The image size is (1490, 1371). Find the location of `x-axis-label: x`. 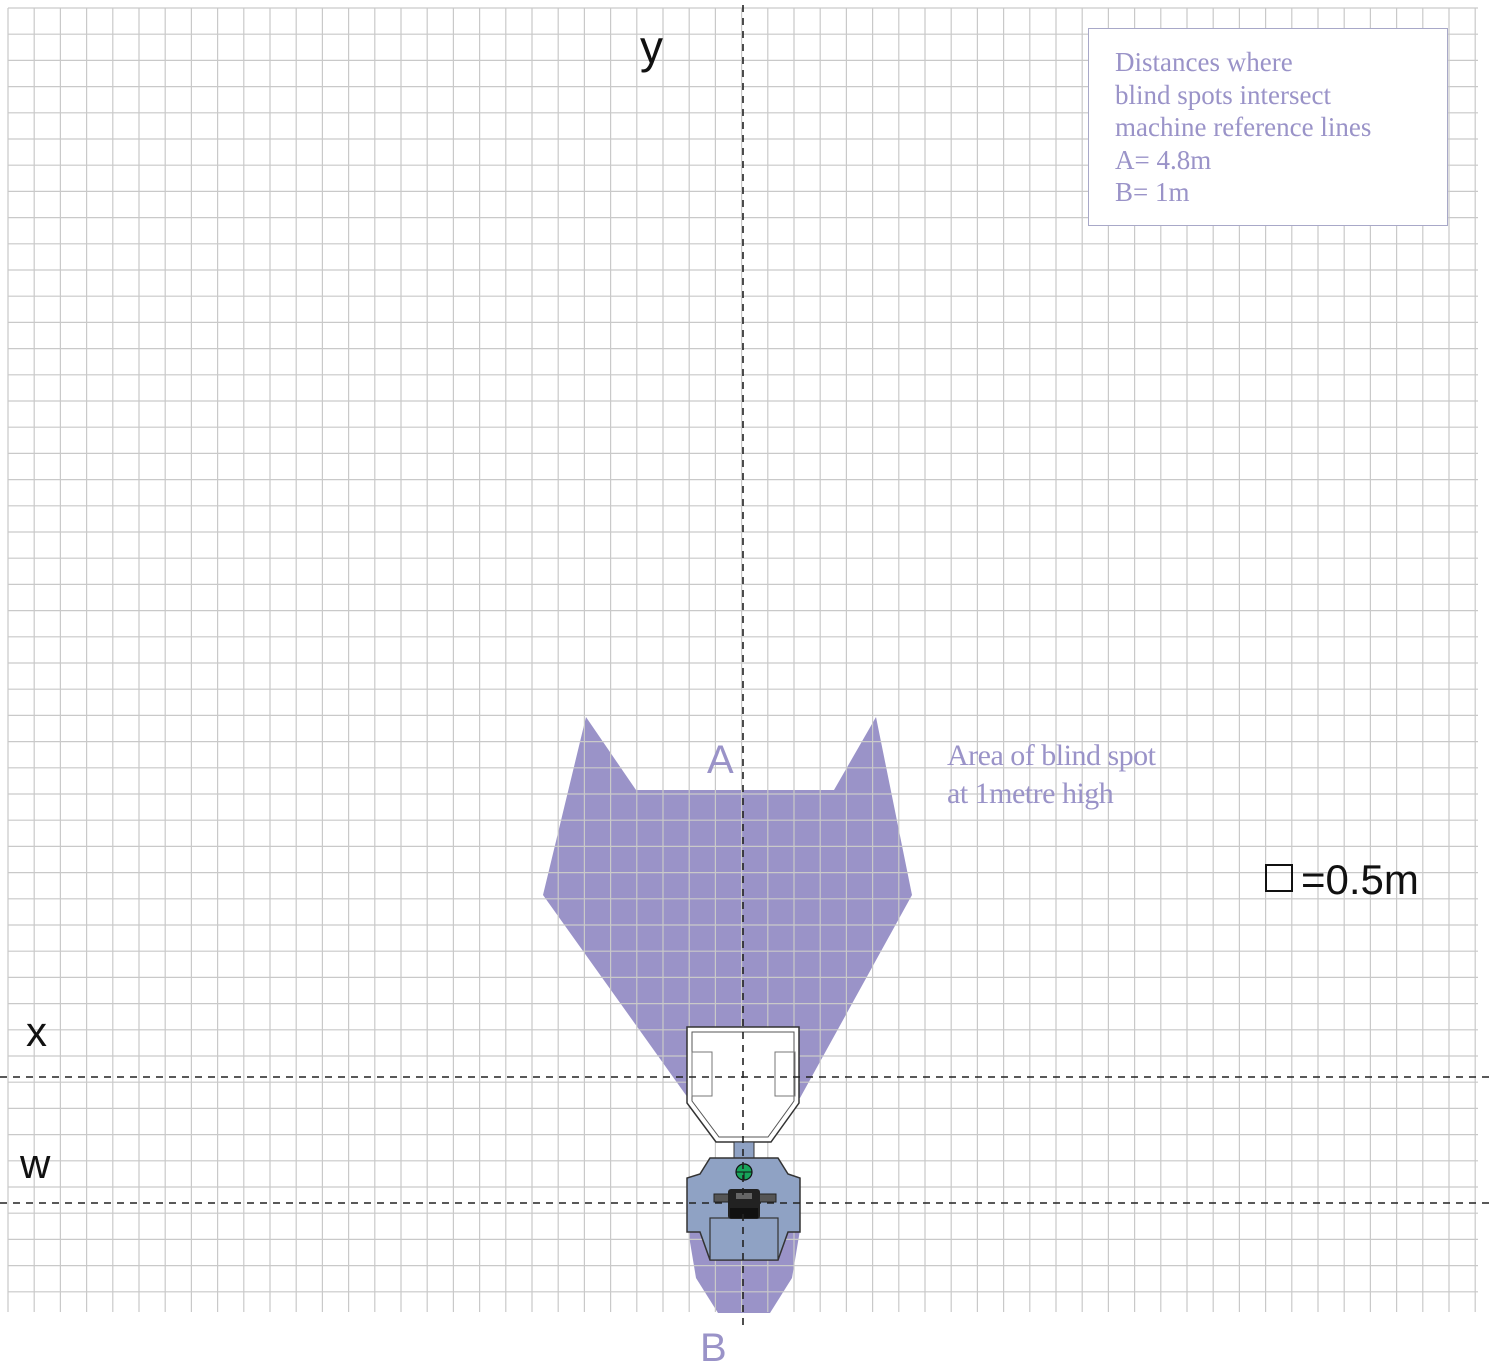

x-axis-label: x is located at coordinates (36, 1031).